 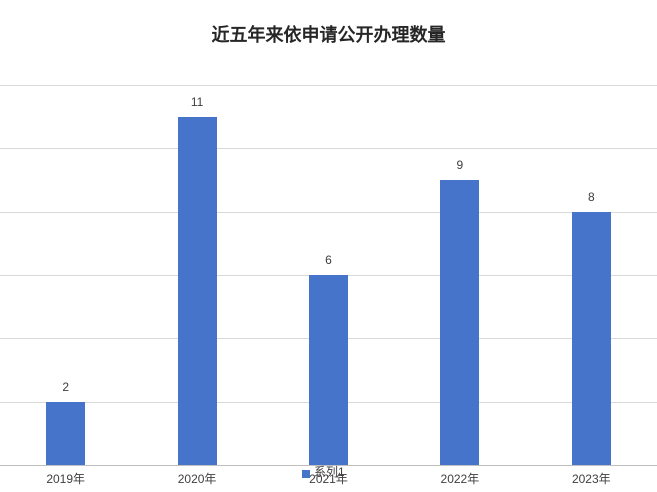 What do you see at coordinates (460, 165) in the screenshot?
I see `data-label: 9` at bounding box center [460, 165].